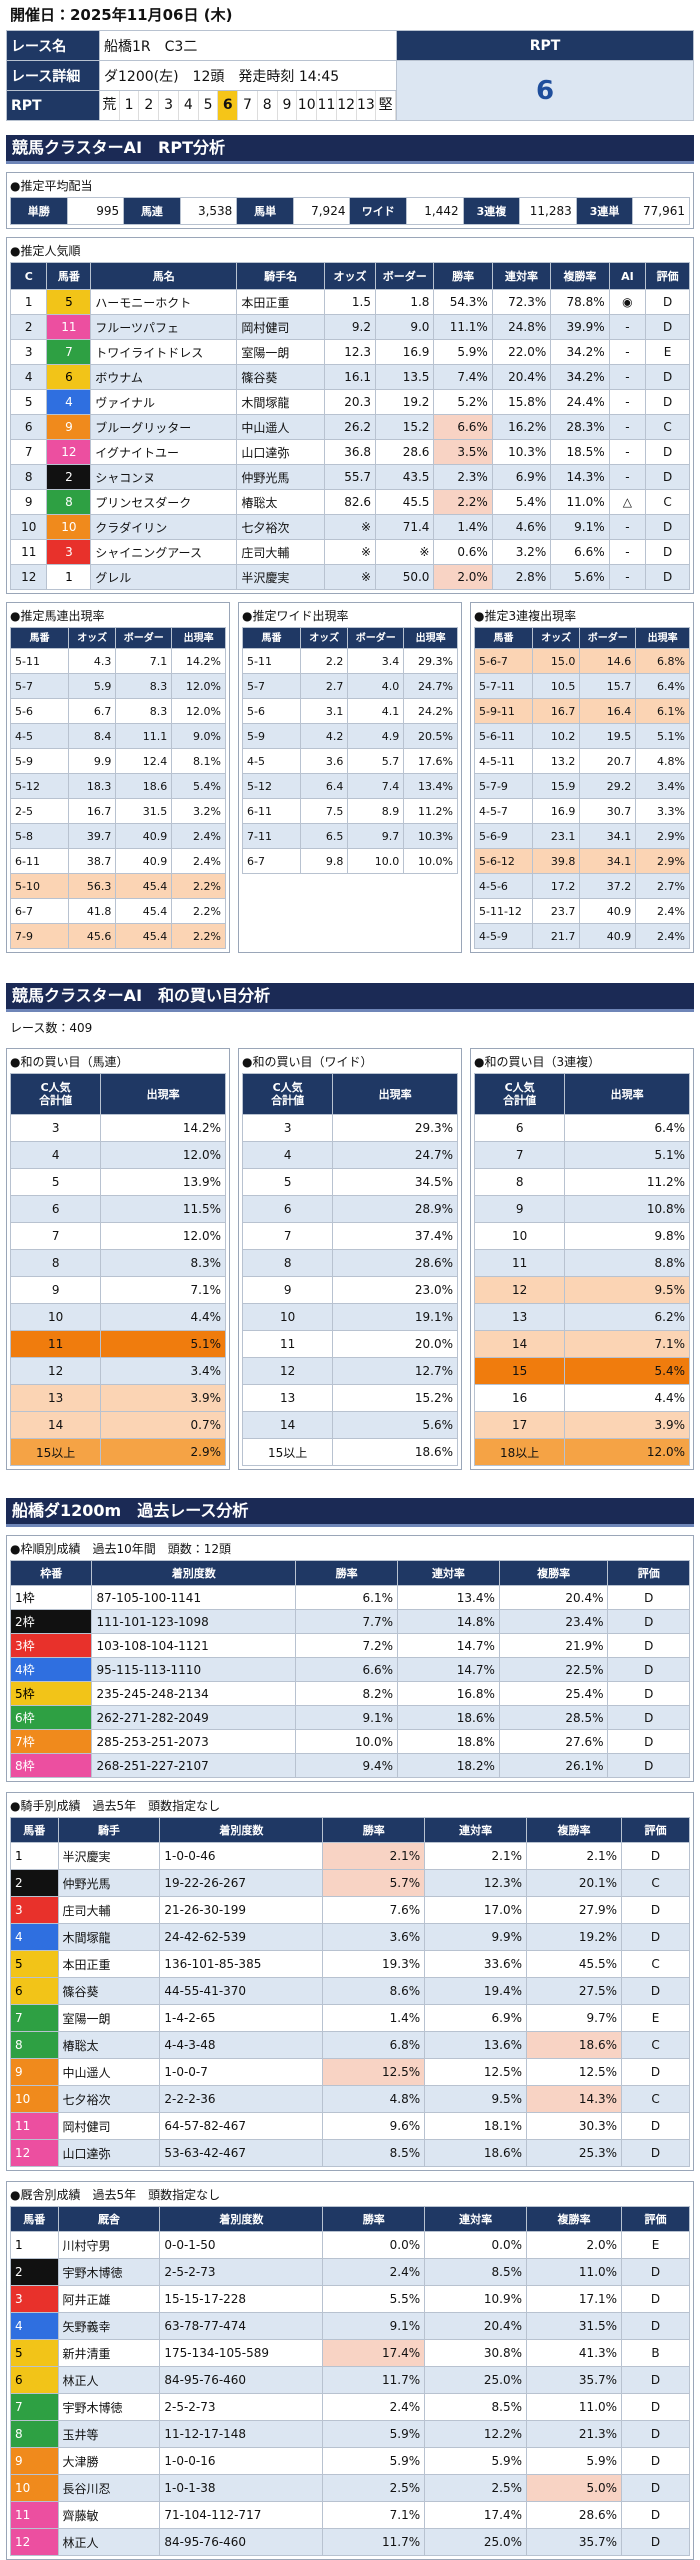 The width and height of the screenshot is (700, 2560). What do you see at coordinates (435, 211) in the screenshot?
I see `payout-value: 1,442` at bounding box center [435, 211].